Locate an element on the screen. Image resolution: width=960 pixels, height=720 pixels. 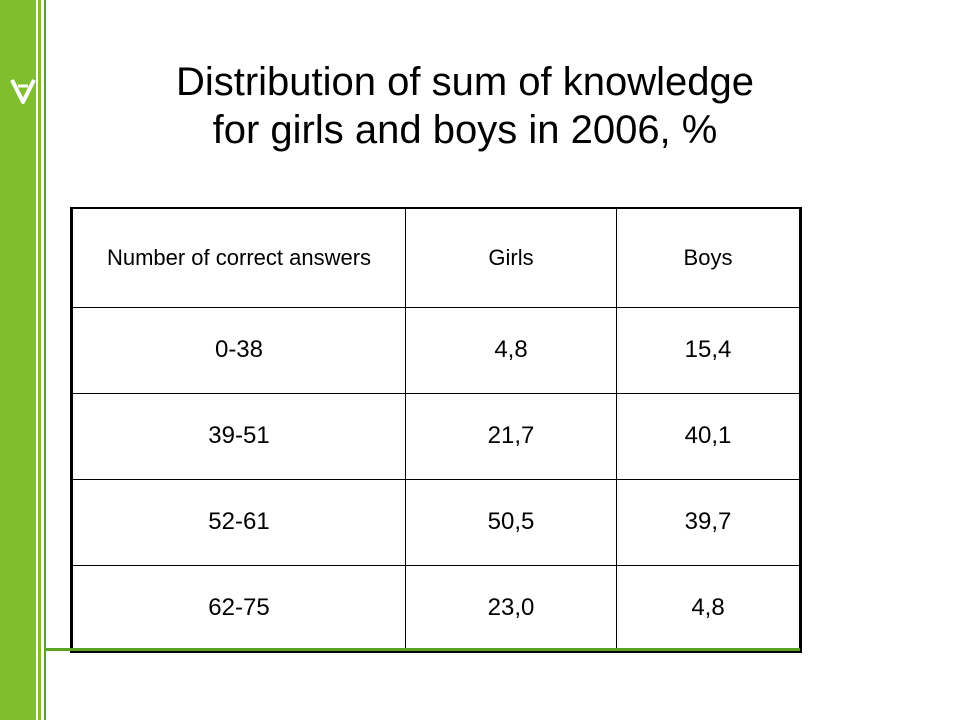
cell-boys: 40,1 is located at coordinates (708, 436).